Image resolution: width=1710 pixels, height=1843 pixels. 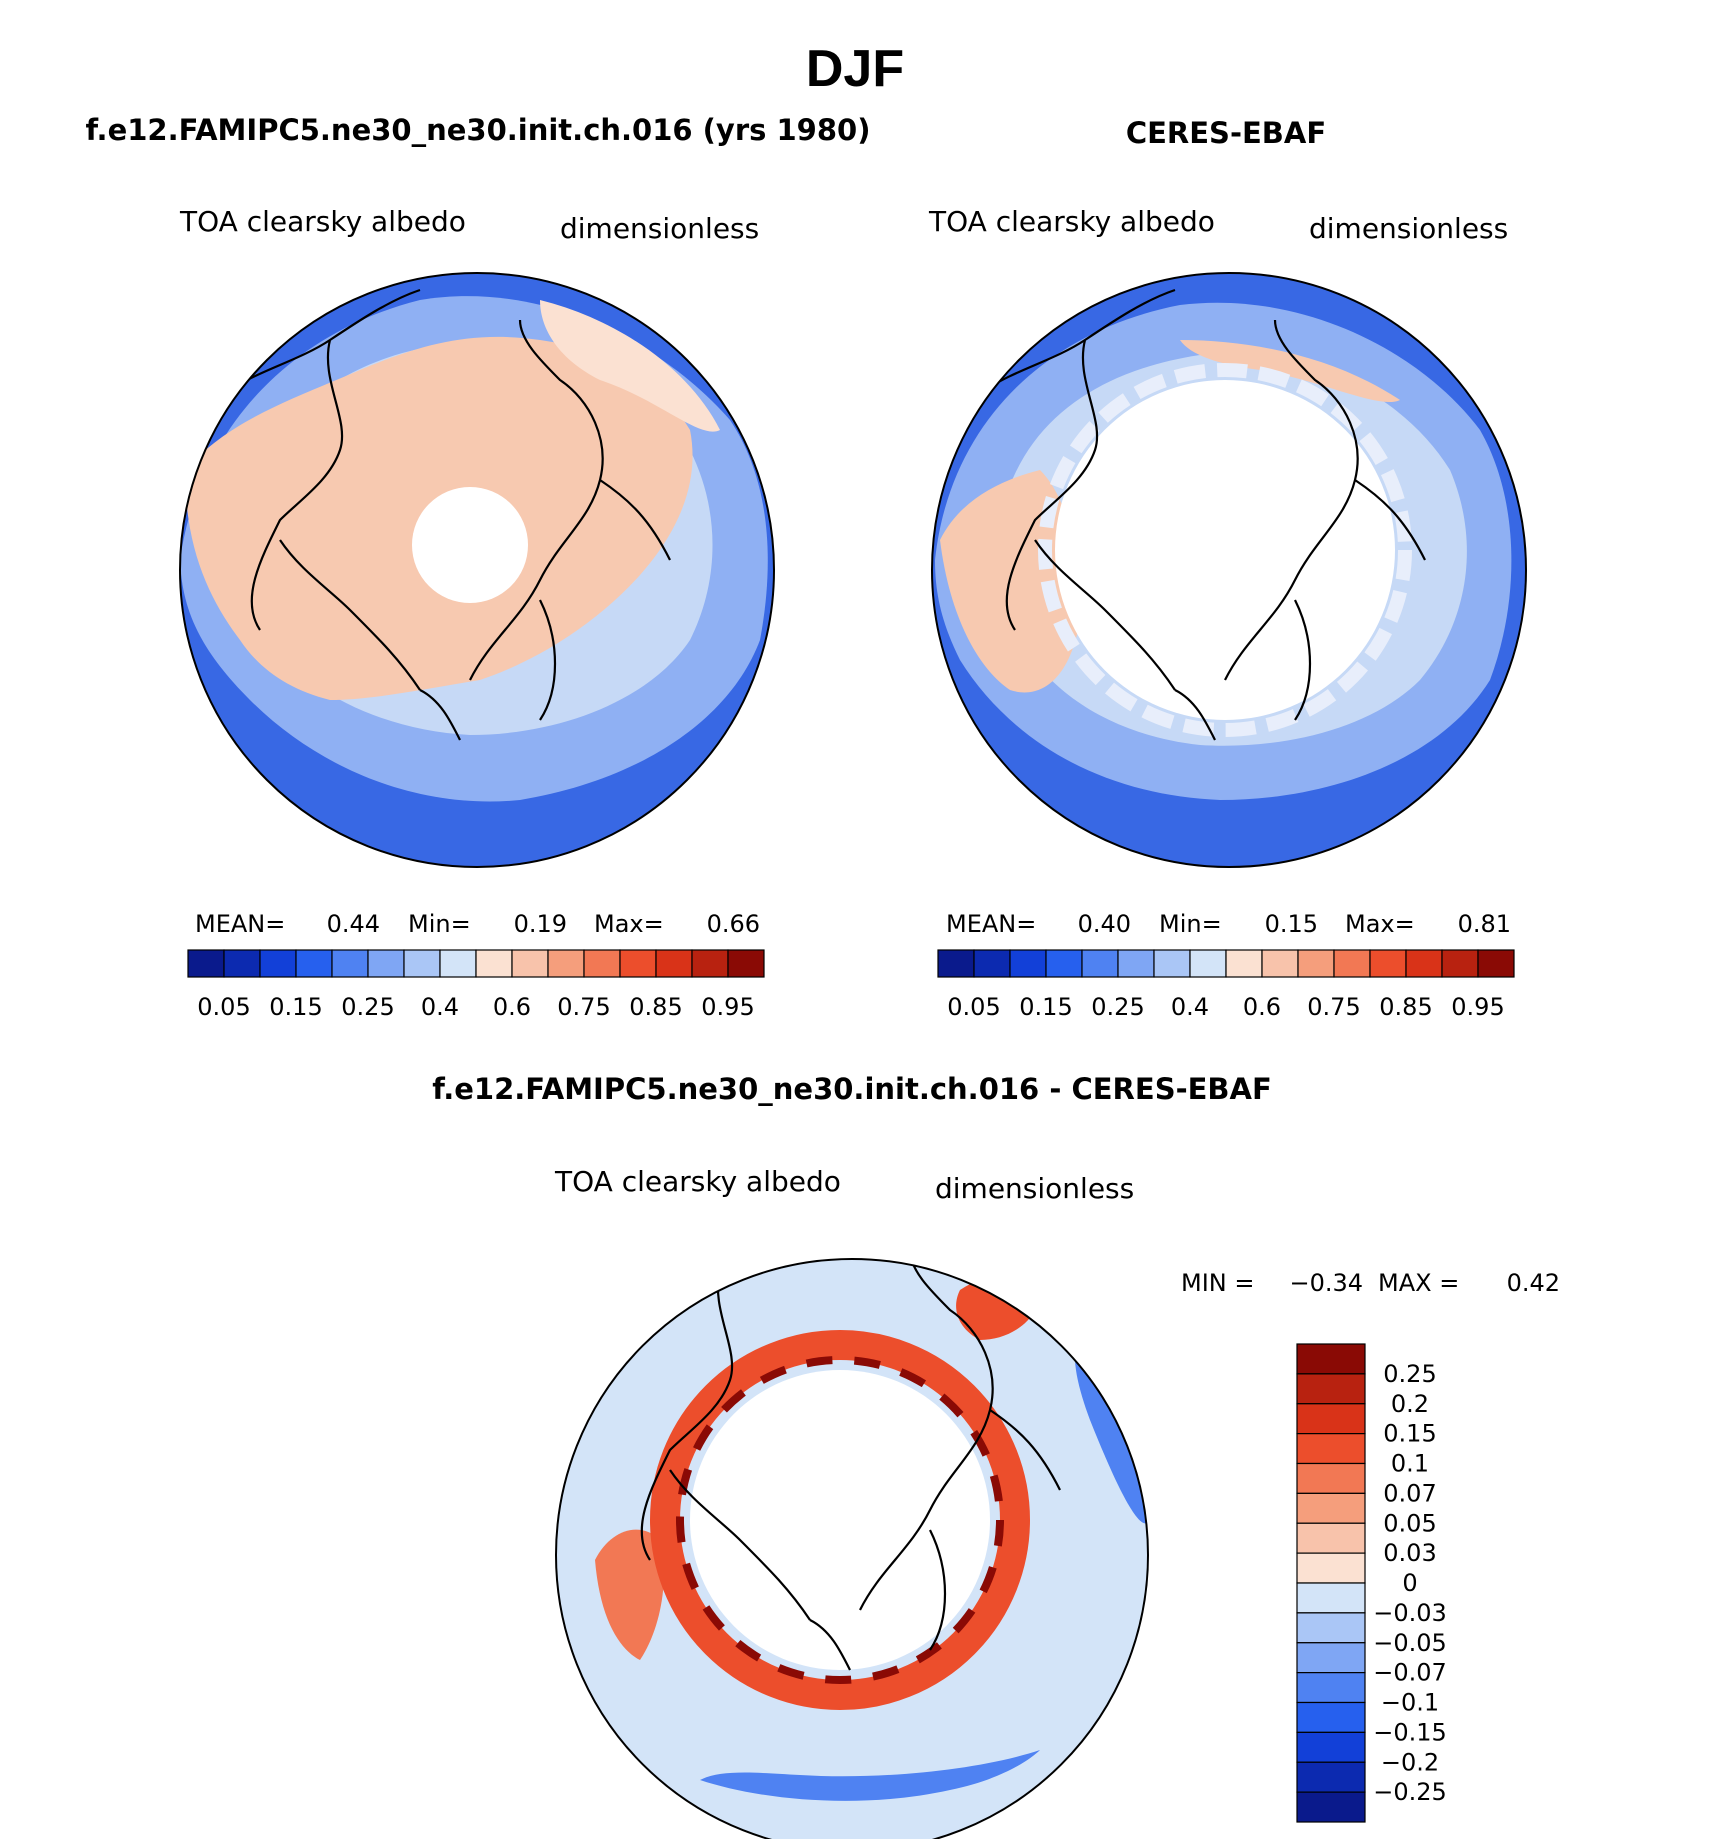 I want to click on panel-obs-map, so click(x=1229, y=570).